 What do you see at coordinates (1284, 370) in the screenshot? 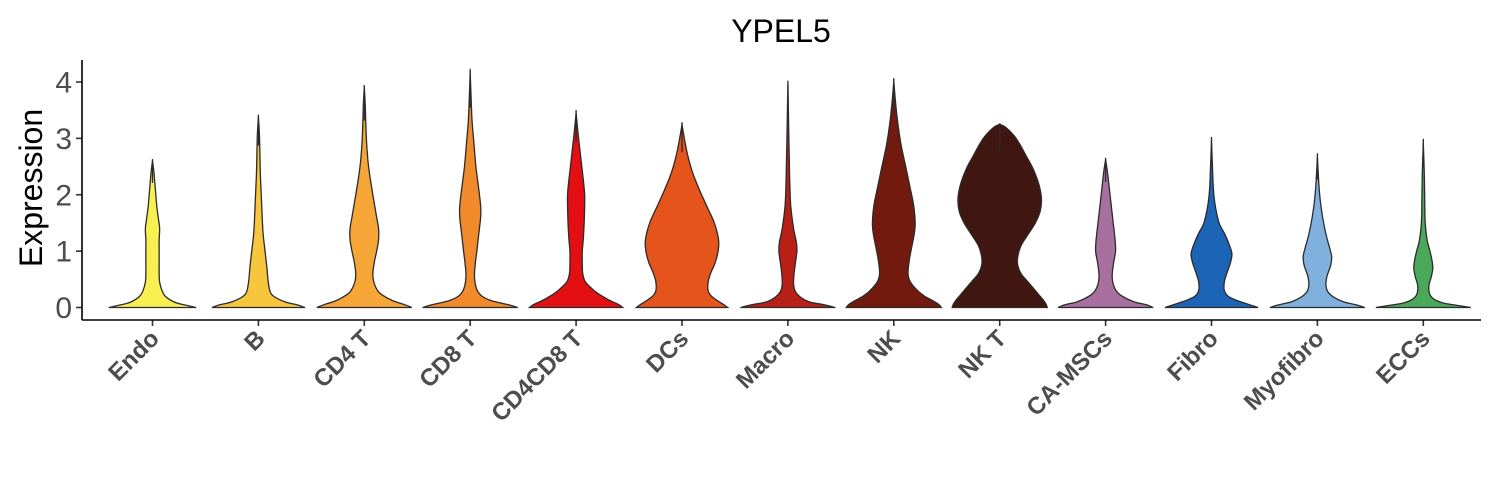
I see `x-tick-label: Myofibro` at bounding box center [1284, 370].